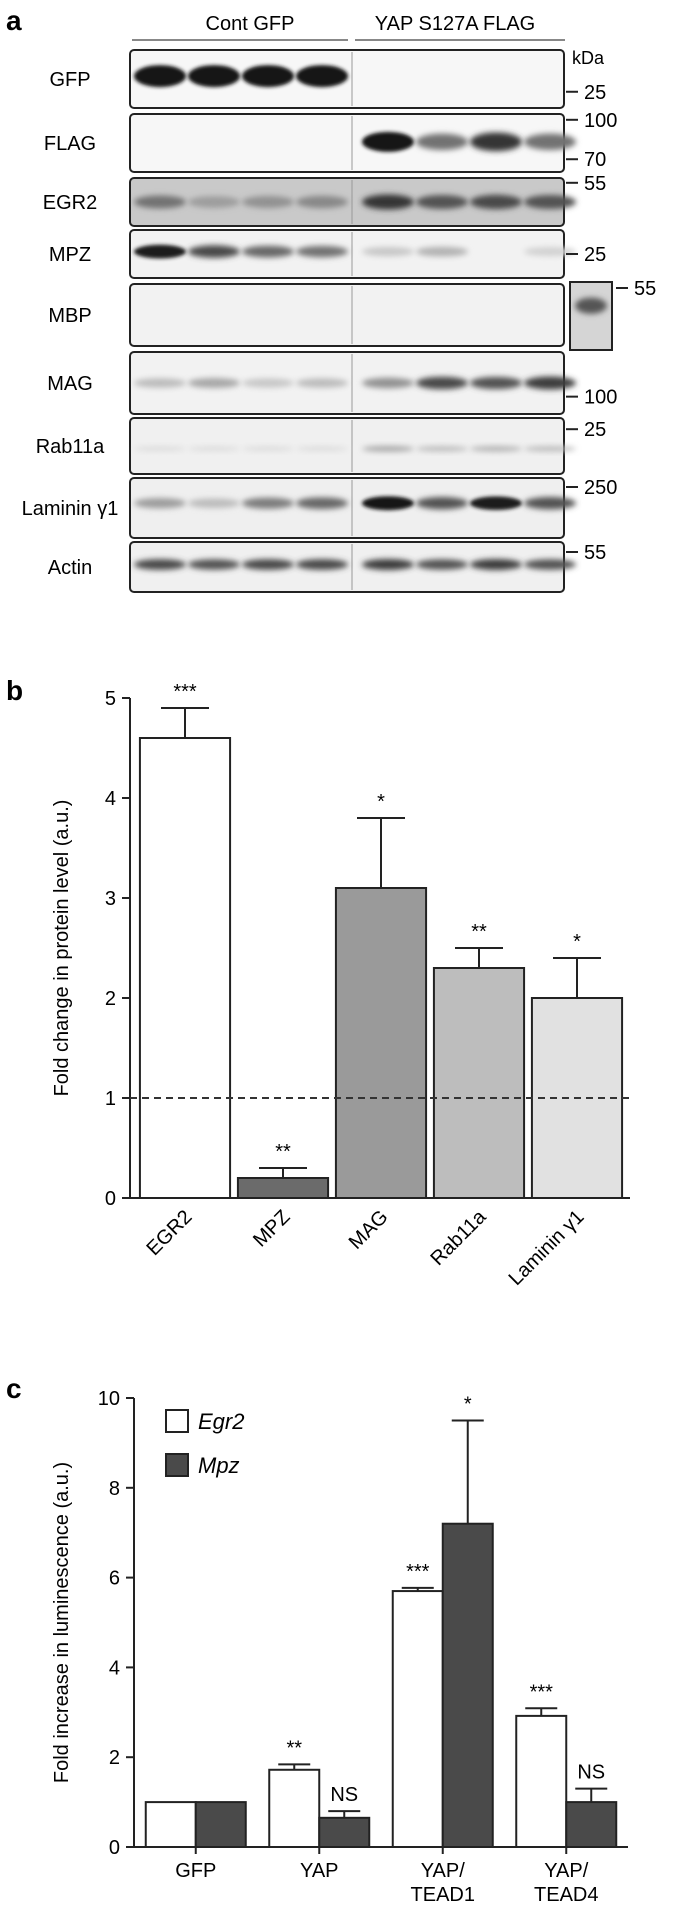  Describe the element at coordinates (458, 1237) in the screenshot. I see `x-tick-label: Rab11a` at that location.